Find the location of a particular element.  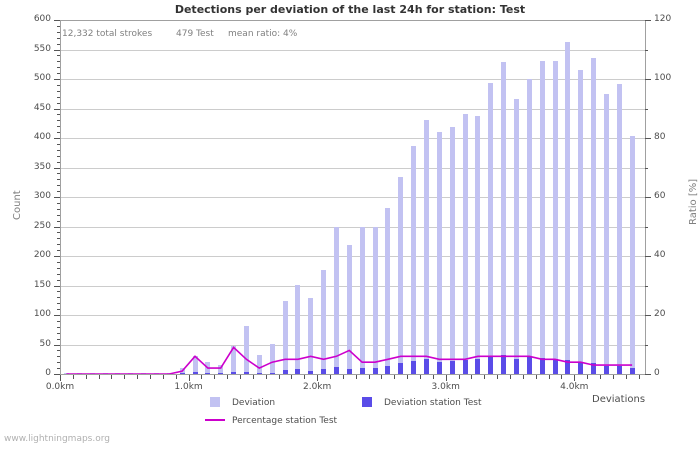

y-axis-right-tick-label: 80 is located at coordinates (660, 137).